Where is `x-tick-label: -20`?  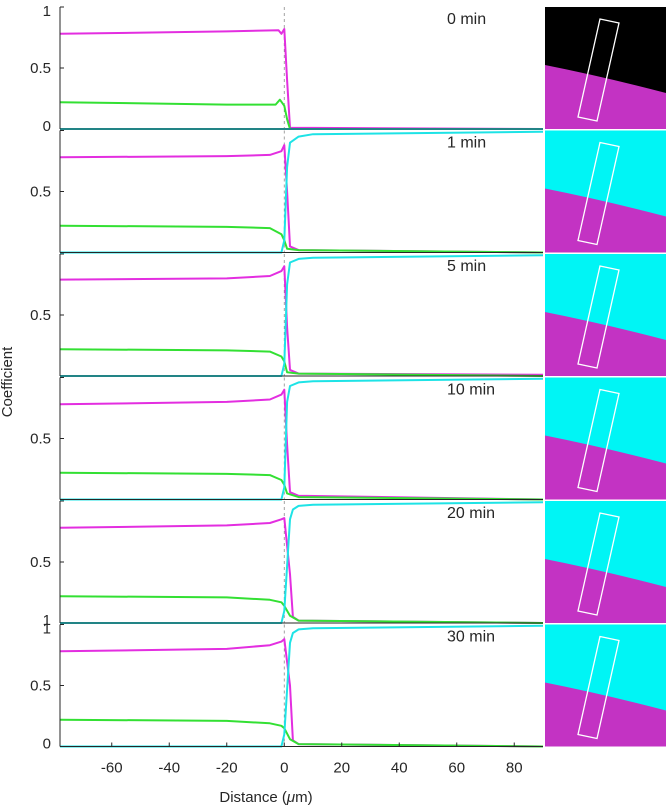 x-tick-label: -20 is located at coordinates (227, 768).